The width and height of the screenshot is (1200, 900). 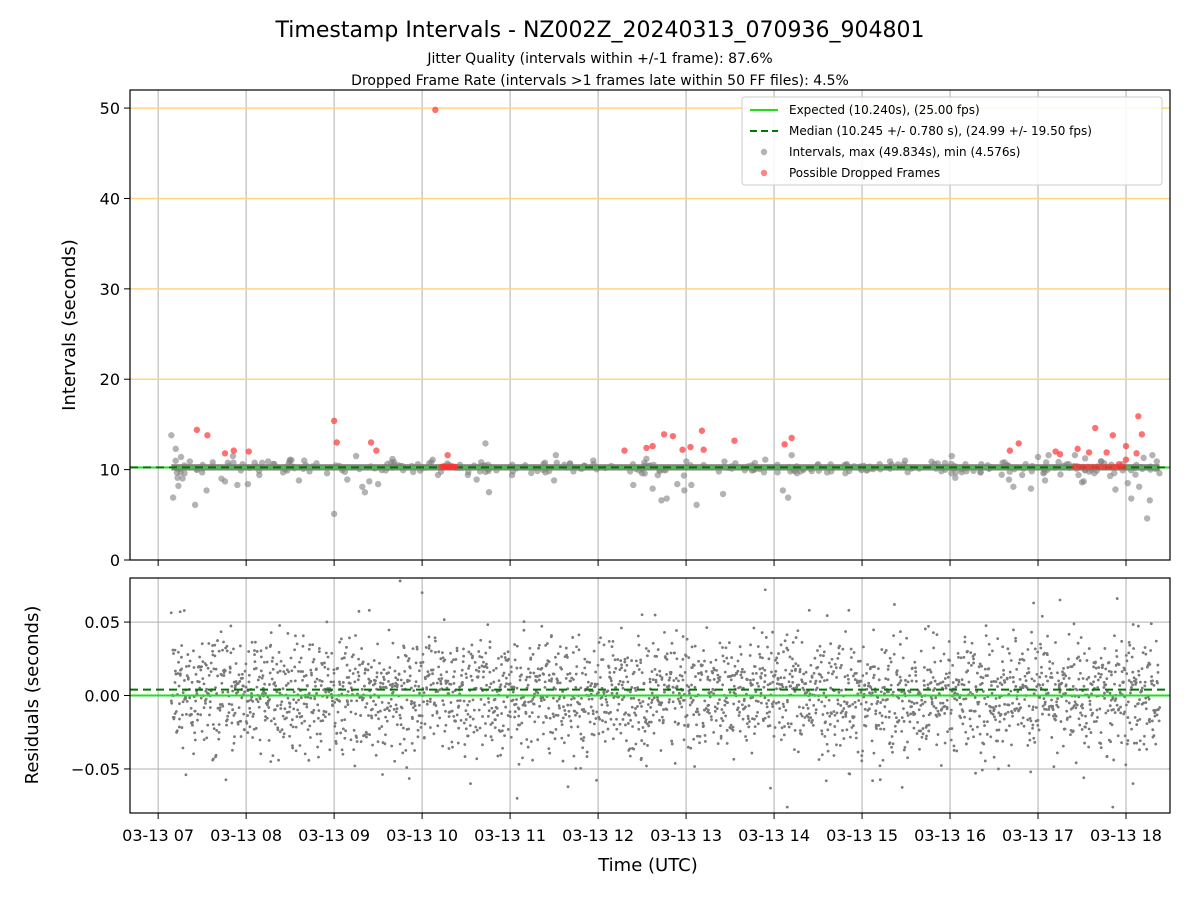 I want to click on dropped-frame-point, so click(x=1113, y=435).